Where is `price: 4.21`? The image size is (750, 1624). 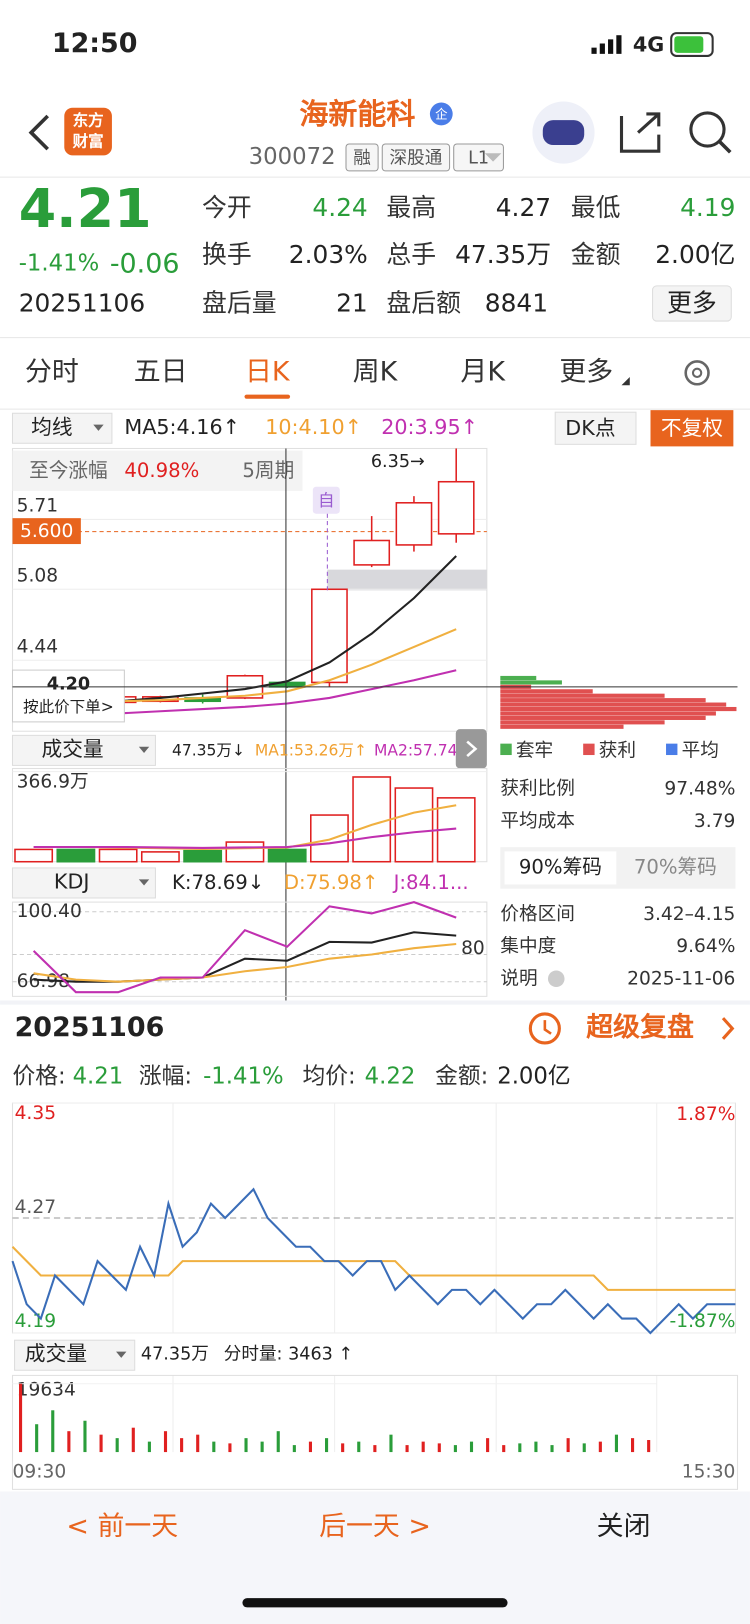 price: 4.21 is located at coordinates (85, 208).